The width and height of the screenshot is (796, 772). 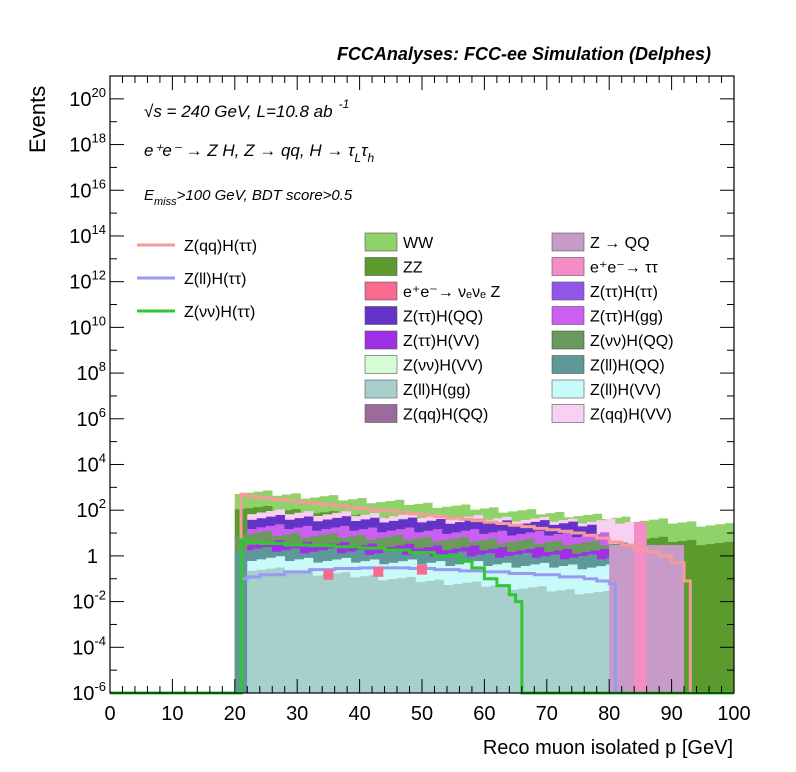 What do you see at coordinates (381, 242) in the screenshot?
I see `legend-swatch-ww` at bounding box center [381, 242].